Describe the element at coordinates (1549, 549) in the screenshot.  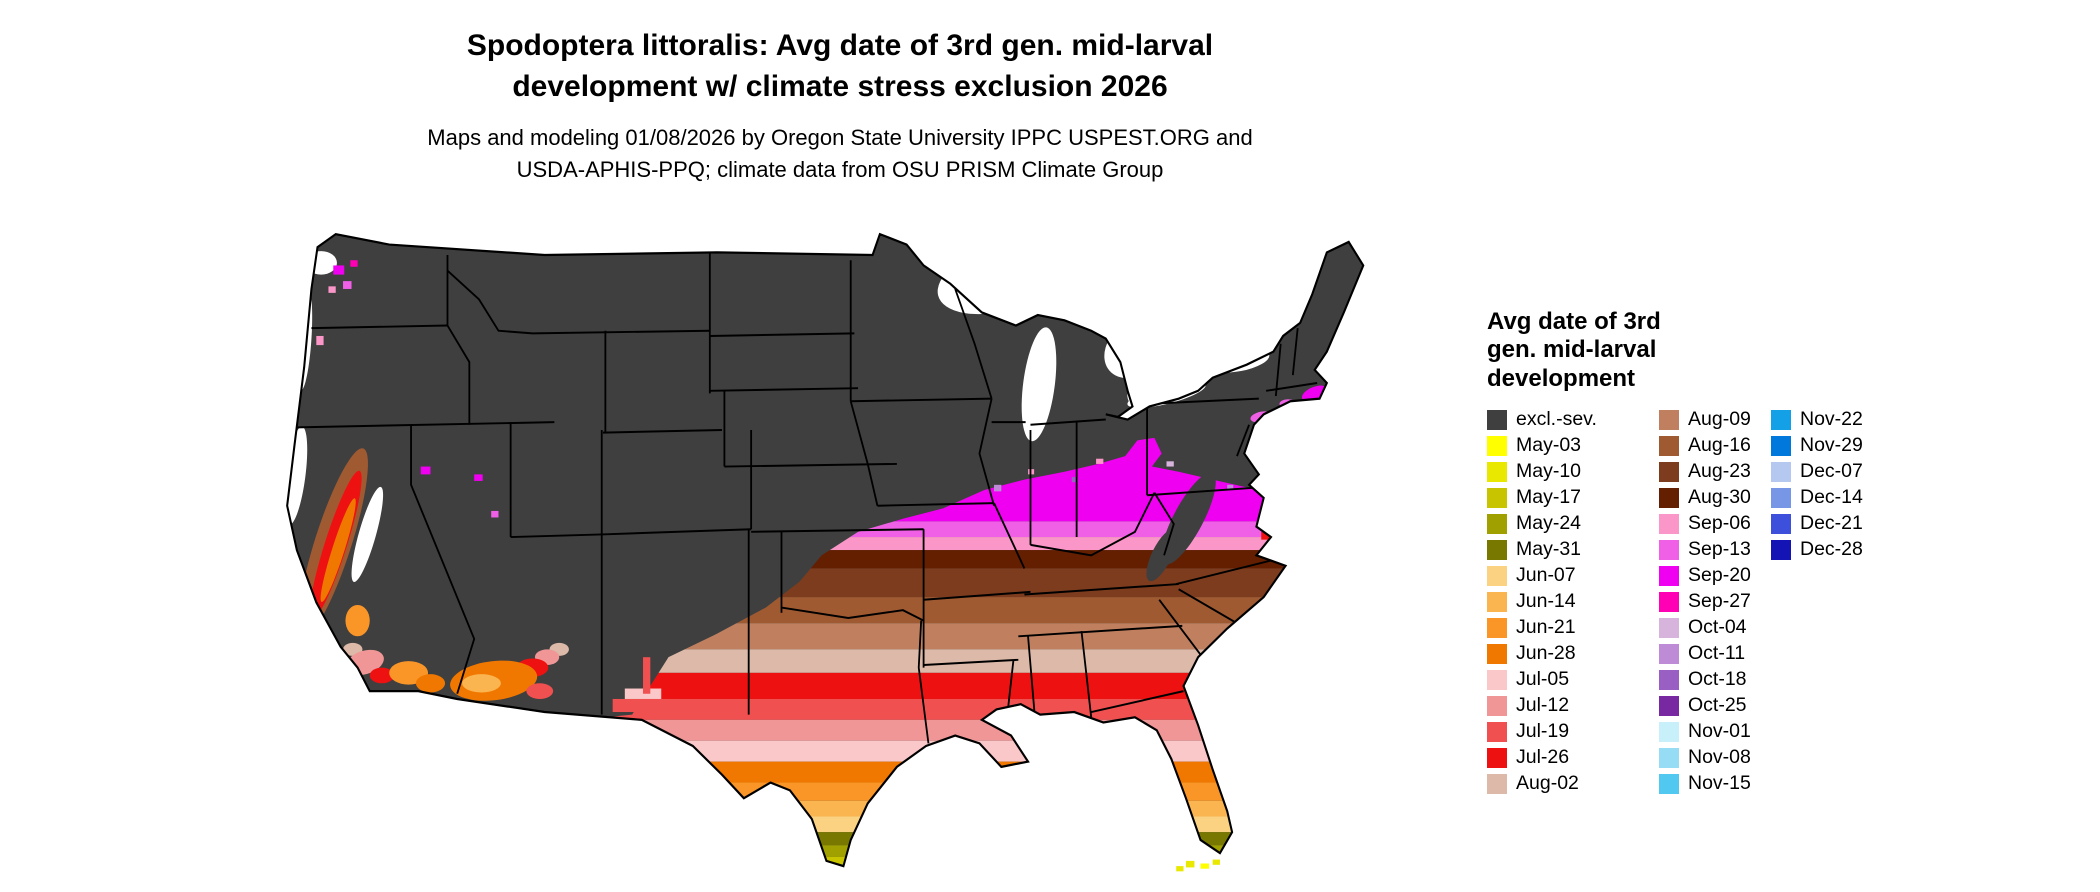
I see `legend-item-label: May-31` at that location.